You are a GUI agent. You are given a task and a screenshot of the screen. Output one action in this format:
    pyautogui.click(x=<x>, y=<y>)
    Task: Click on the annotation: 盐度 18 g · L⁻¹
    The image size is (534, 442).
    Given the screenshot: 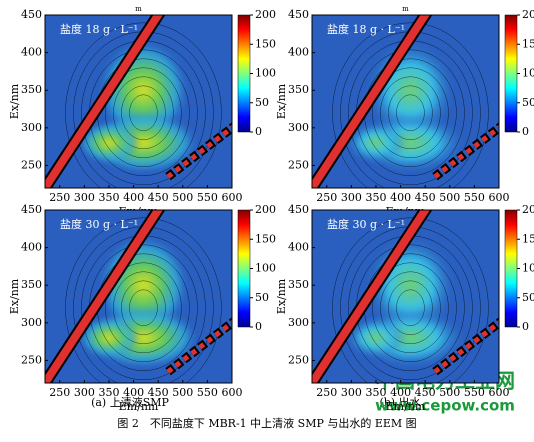 What is the action you would take?
    pyautogui.click(x=366, y=29)
    